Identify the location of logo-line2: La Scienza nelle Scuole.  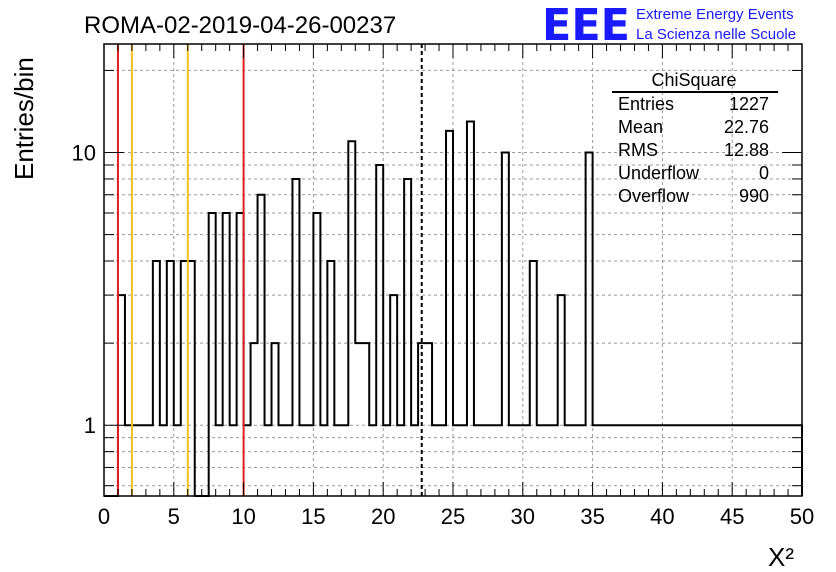
(716, 34).